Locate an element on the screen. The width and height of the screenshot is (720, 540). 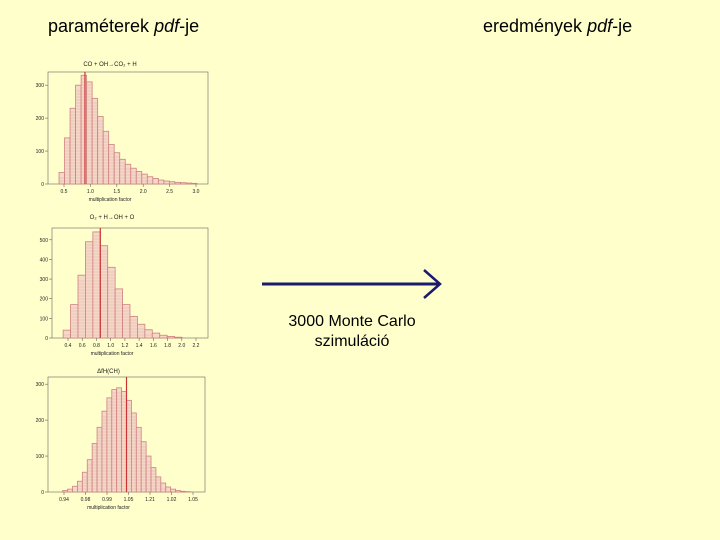
x-tick-label: 1.8 is located at coordinates (167, 346).